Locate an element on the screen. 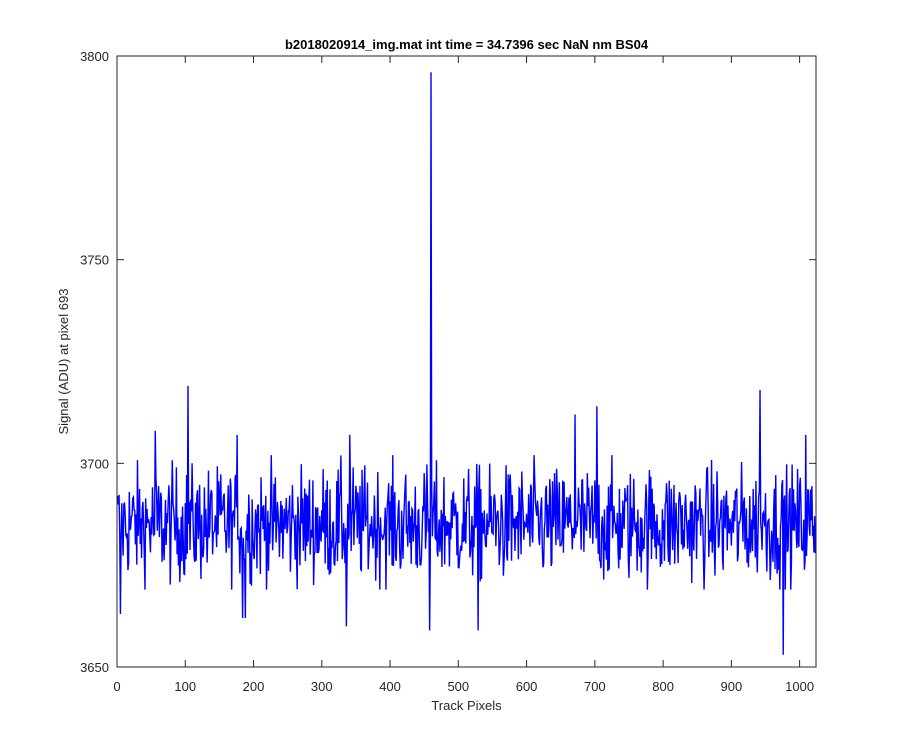 The width and height of the screenshot is (900, 750). x-tick-label: 800 is located at coordinates (663, 686).